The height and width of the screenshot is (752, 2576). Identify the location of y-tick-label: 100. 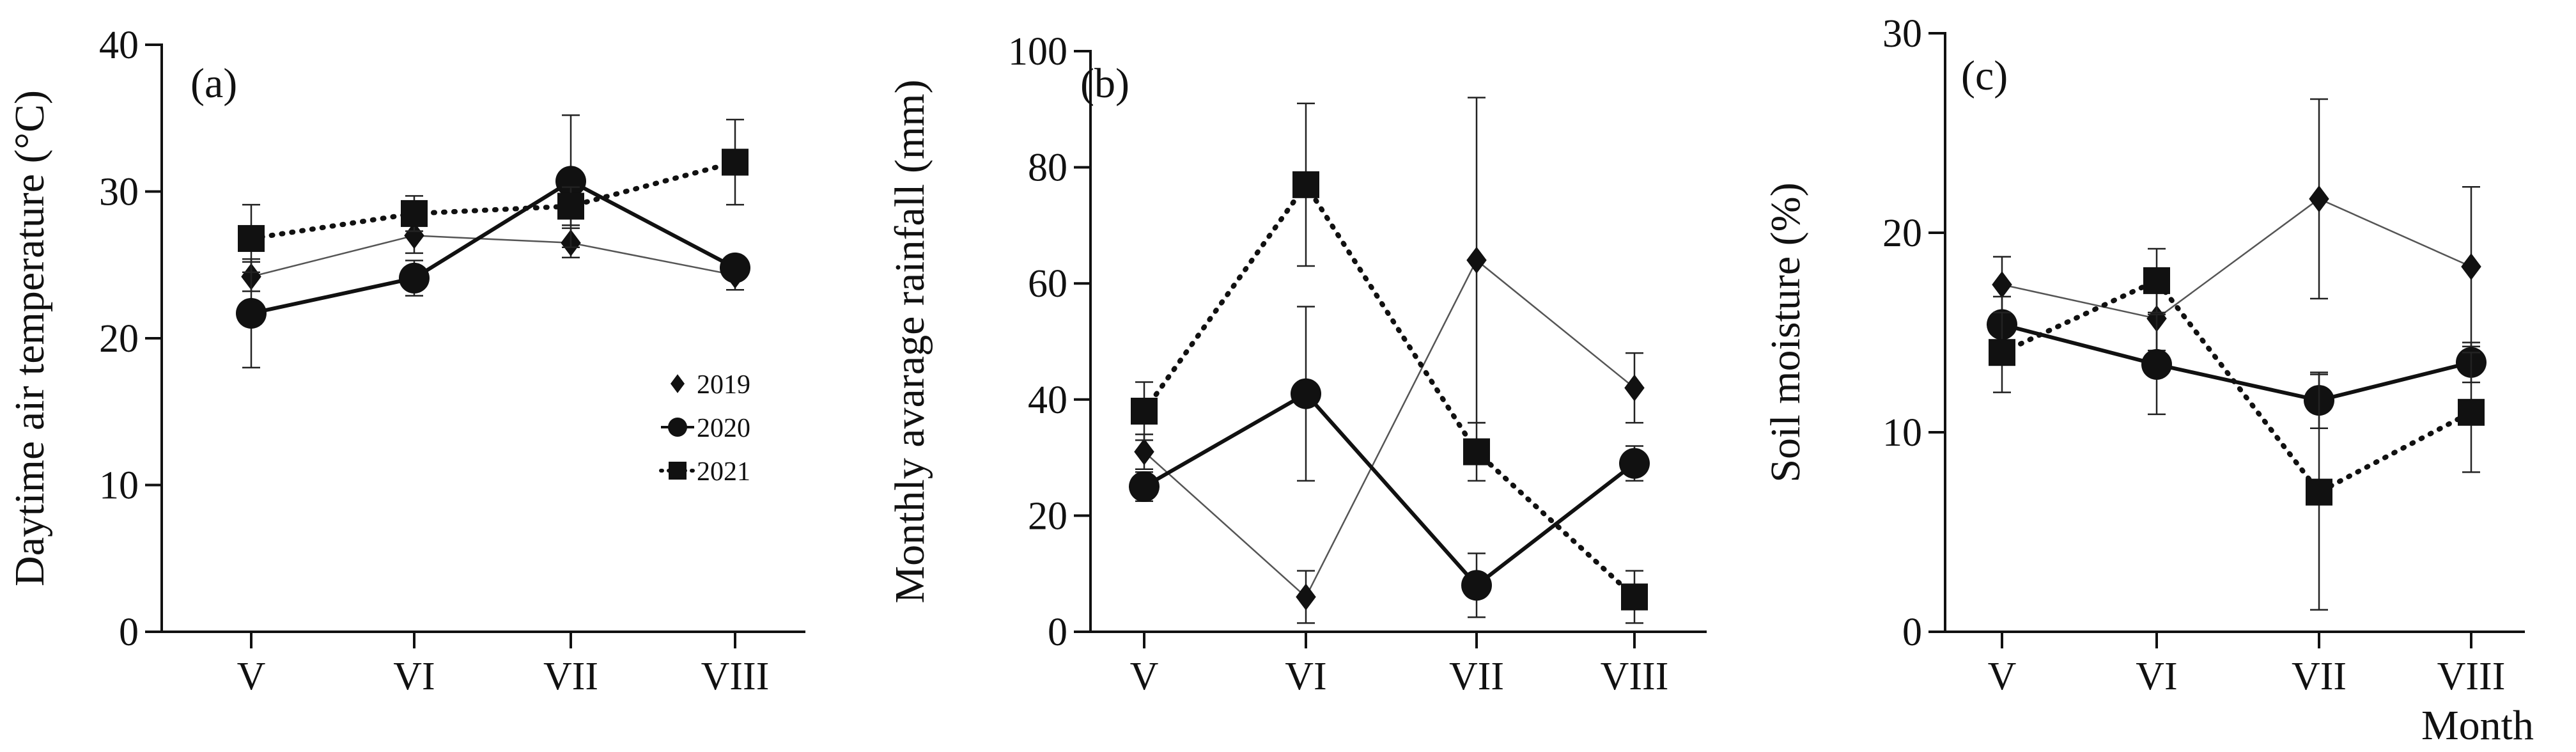
(1037, 52).